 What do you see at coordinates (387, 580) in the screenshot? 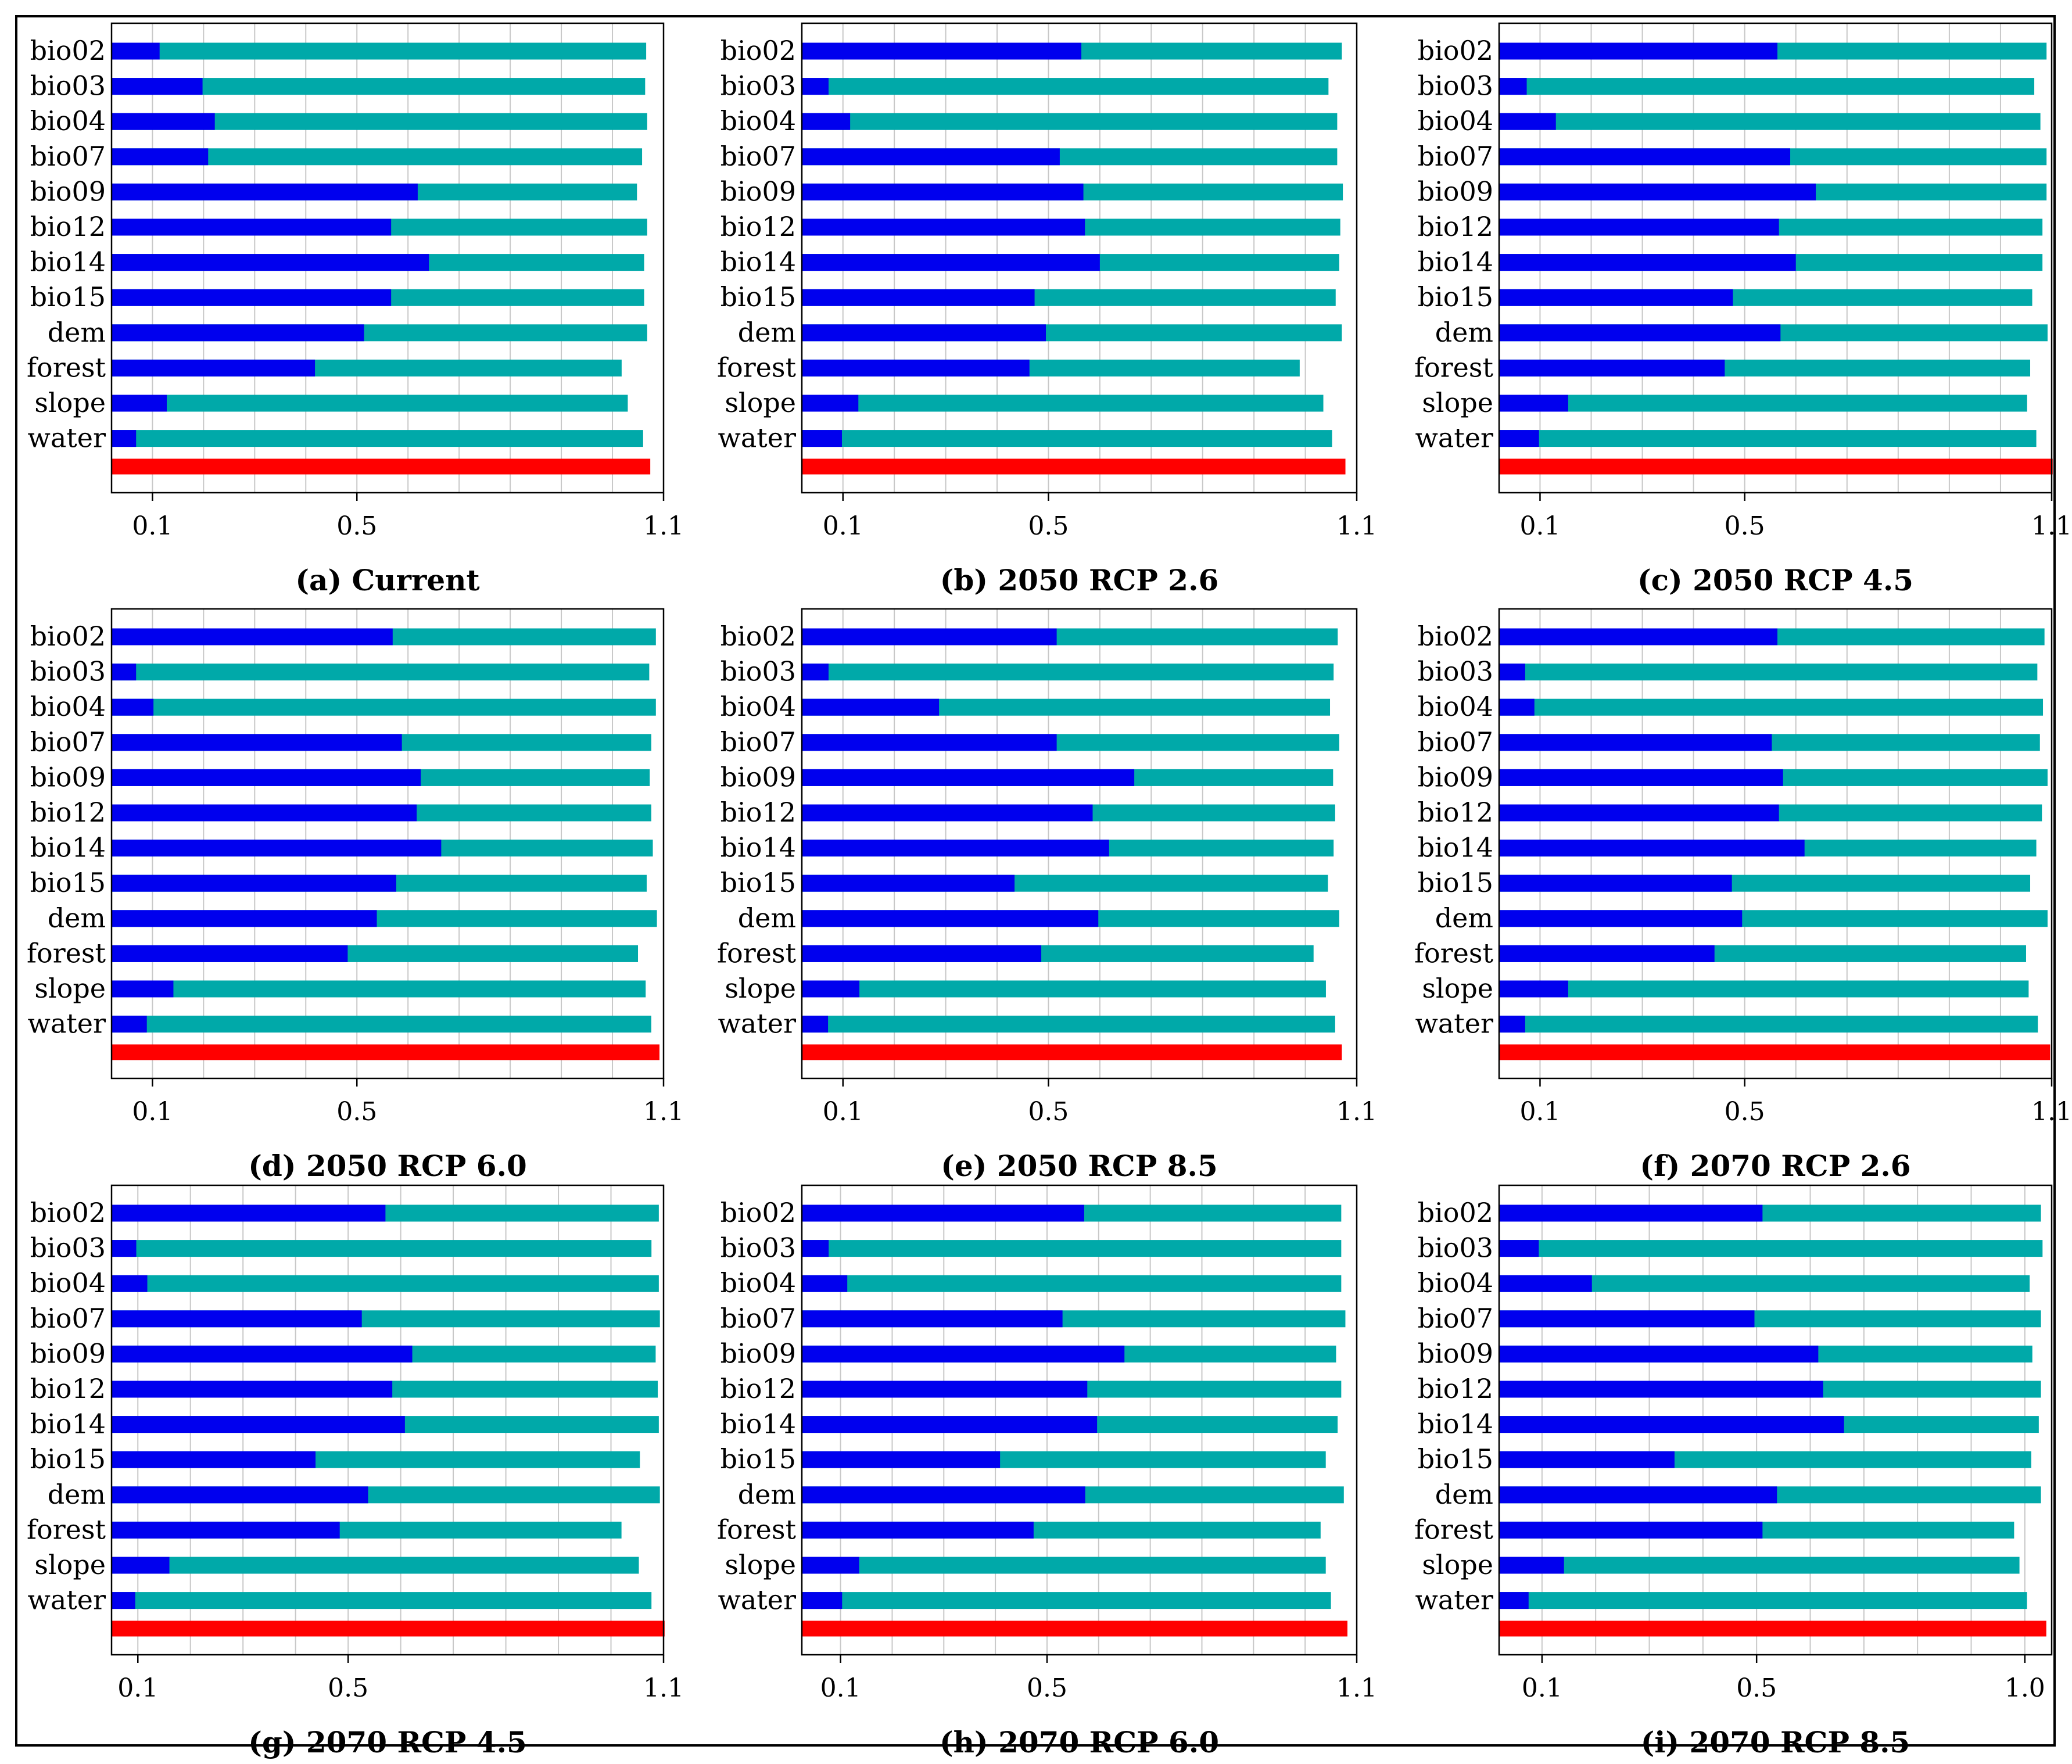
I see `panel-title: (a) Current` at bounding box center [387, 580].